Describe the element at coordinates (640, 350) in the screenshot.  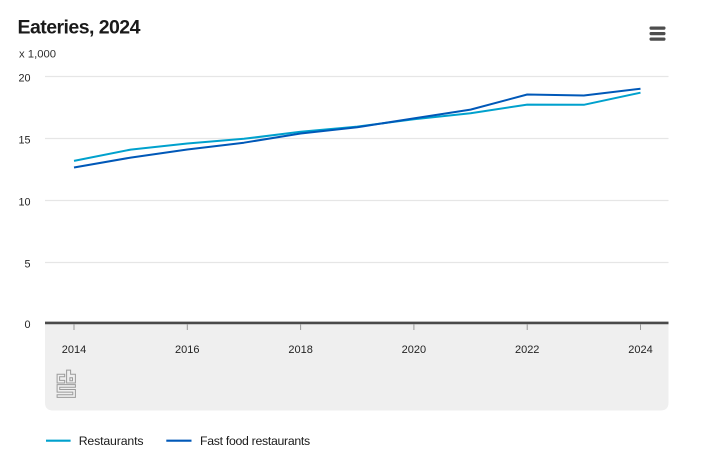
I see `svg-text: 2024` at that location.